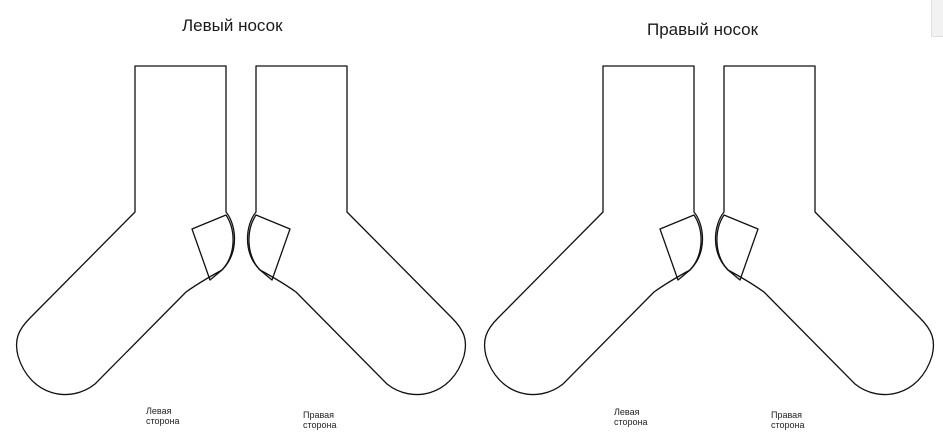  I want to click on right-sock-title: Правый носок, so click(703, 29).